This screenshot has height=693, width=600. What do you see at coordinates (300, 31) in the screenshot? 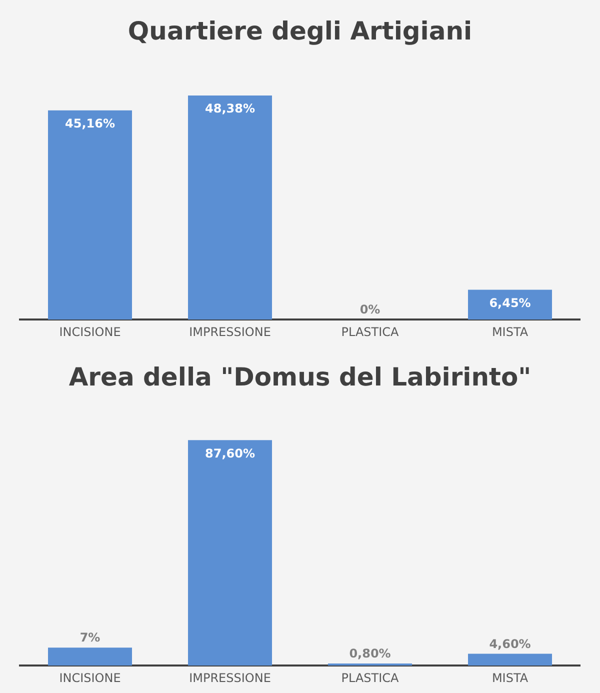
I see `chart-title: Quartiere degli Artigiani` at bounding box center [300, 31].